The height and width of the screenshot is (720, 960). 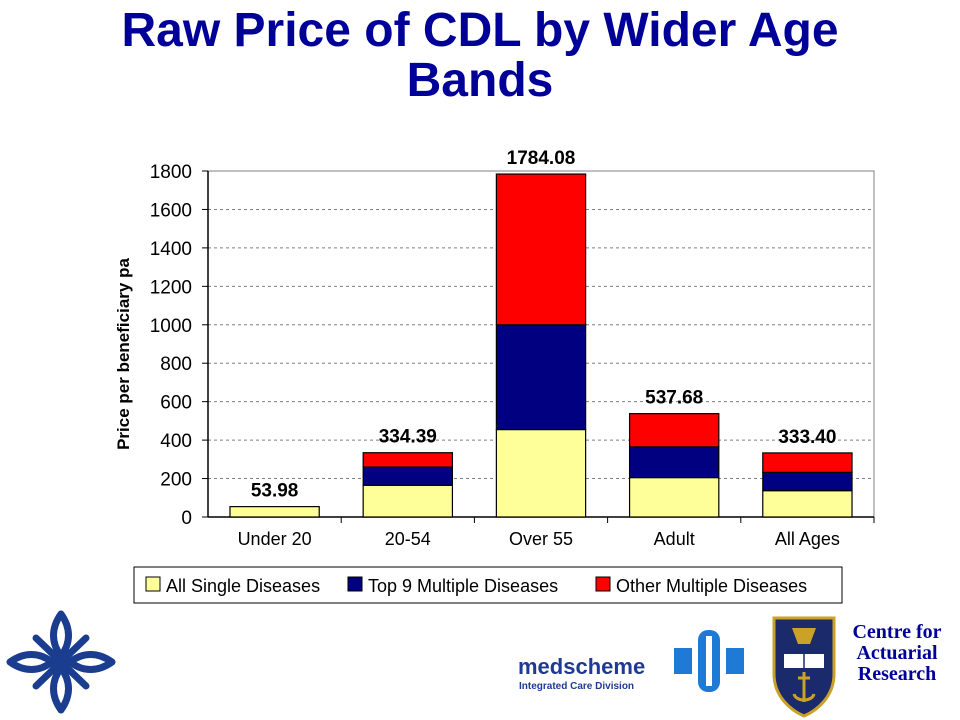 I want to click on legend, so click(x=488, y=585).